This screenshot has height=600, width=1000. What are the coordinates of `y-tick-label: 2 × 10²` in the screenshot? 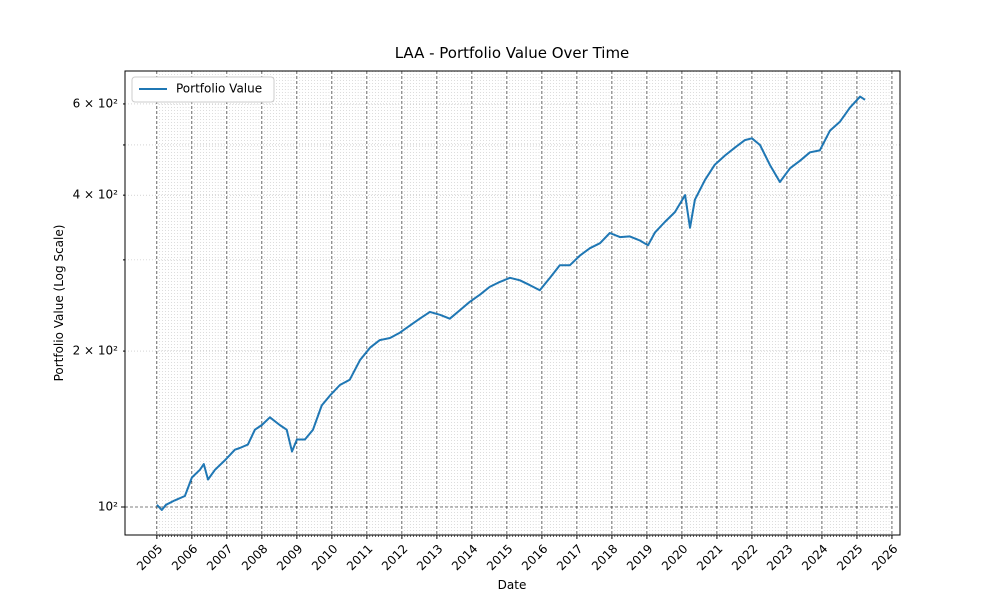 It's located at (96, 351).